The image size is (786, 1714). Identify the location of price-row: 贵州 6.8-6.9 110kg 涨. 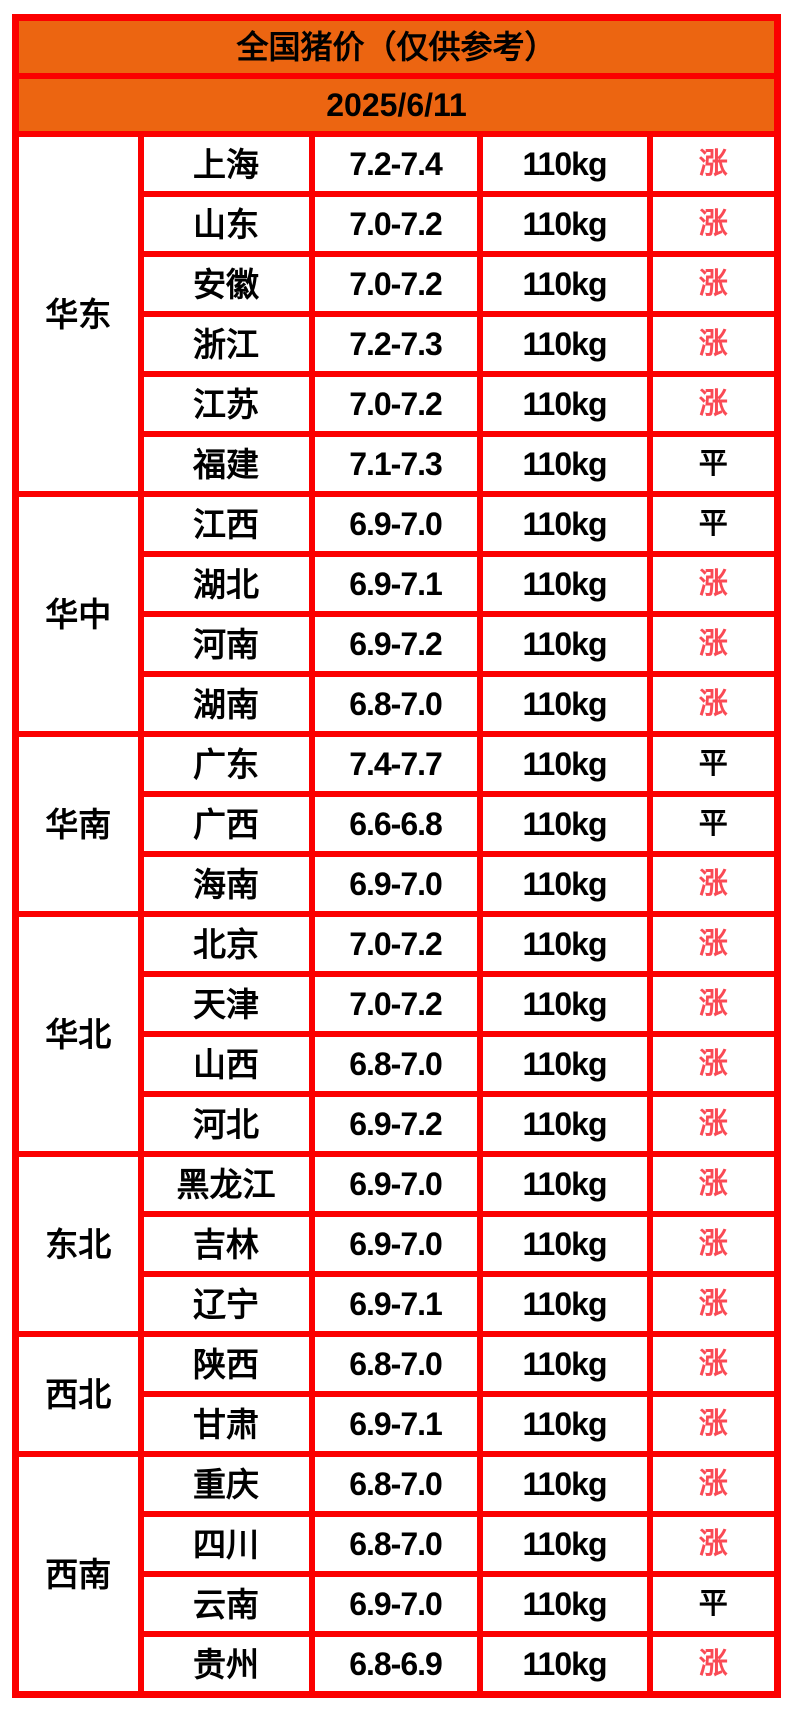
(398, 1664).